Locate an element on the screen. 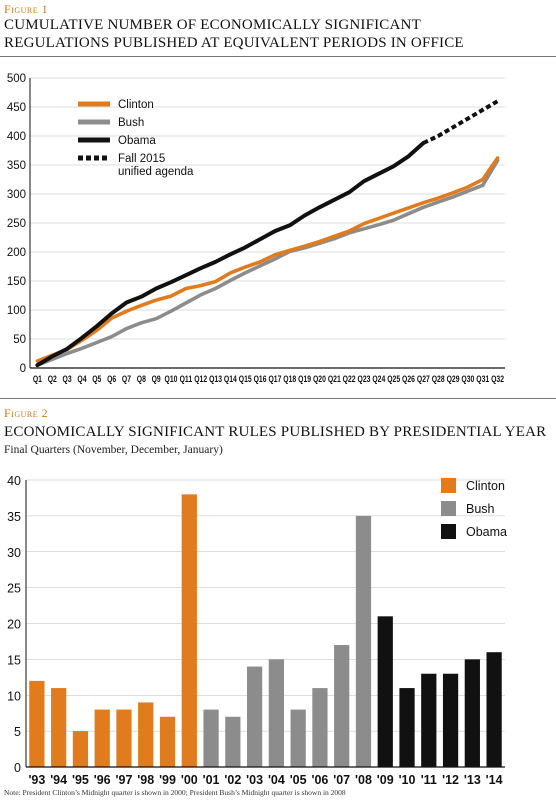  x-tick-group: Q27 is located at coordinates (423, 379).